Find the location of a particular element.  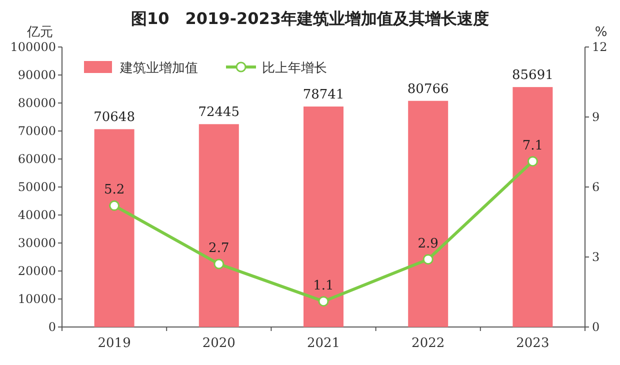

chart-title: 图10 2019-2023年建筑业增加值及其增长速度 is located at coordinates (310, 18).